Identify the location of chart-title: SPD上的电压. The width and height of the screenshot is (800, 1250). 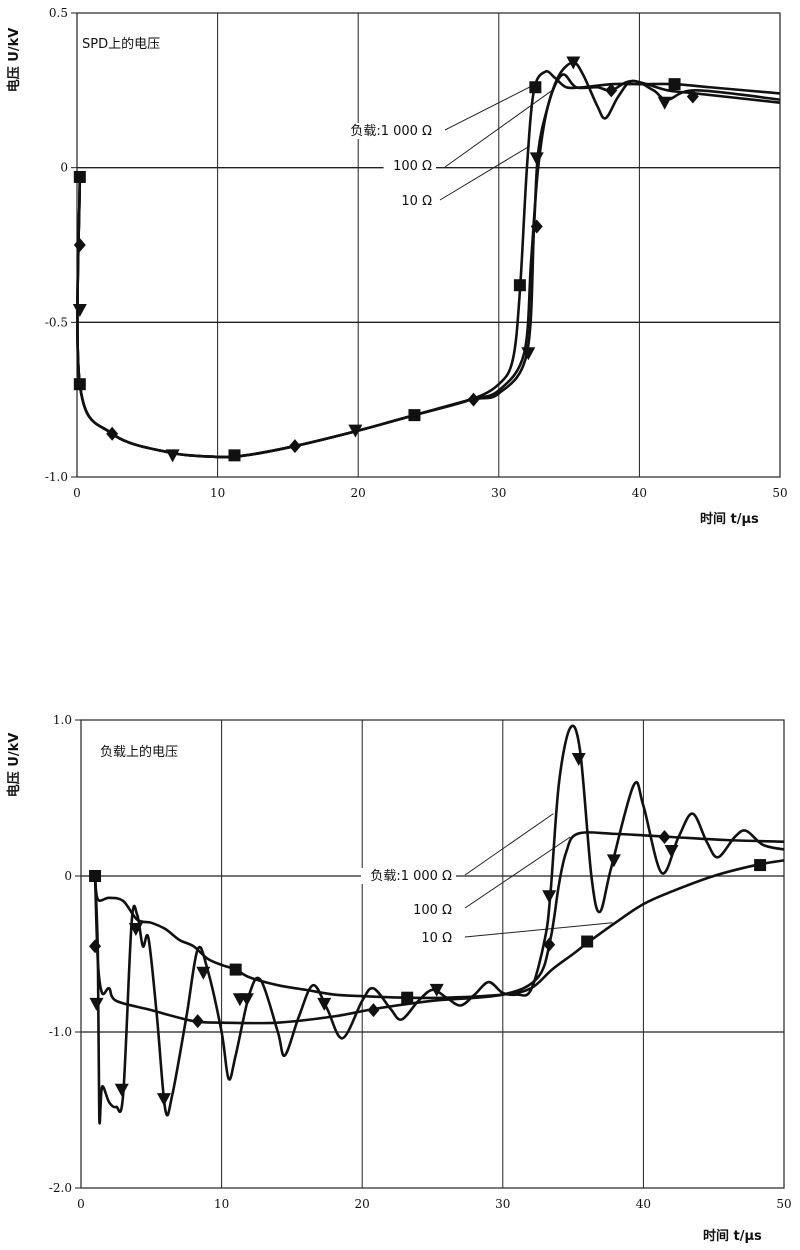
(121, 44).